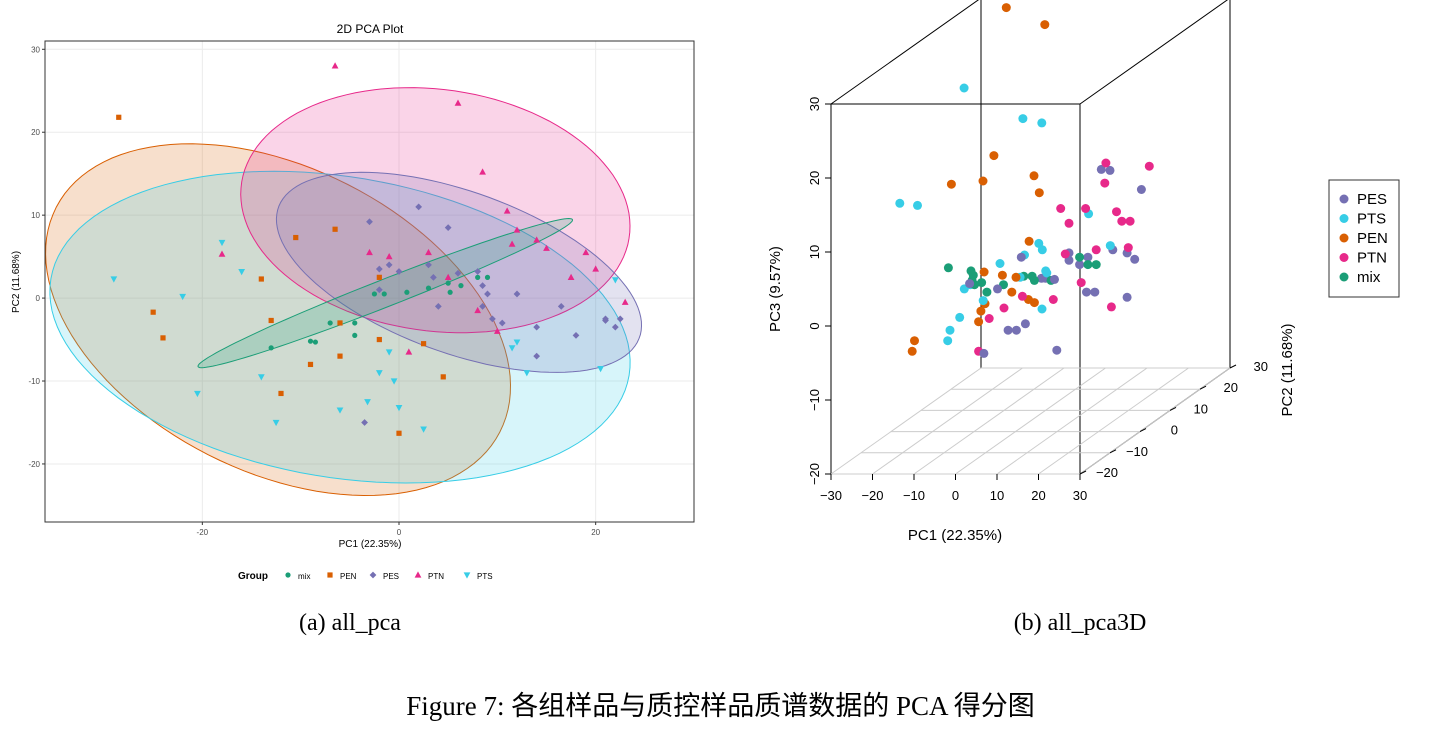  What do you see at coordinates (1344, 199) in the screenshot?
I see `legend3d-marker-pes` at bounding box center [1344, 199].